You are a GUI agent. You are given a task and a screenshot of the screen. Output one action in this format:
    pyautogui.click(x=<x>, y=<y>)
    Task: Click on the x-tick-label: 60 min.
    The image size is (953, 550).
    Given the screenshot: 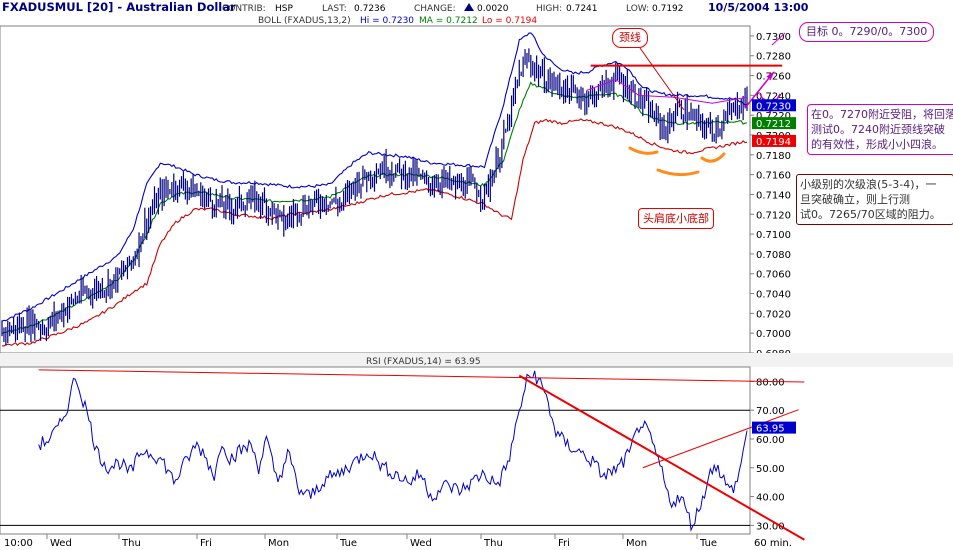 What is the action you would take?
    pyautogui.click(x=773, y=543)
    